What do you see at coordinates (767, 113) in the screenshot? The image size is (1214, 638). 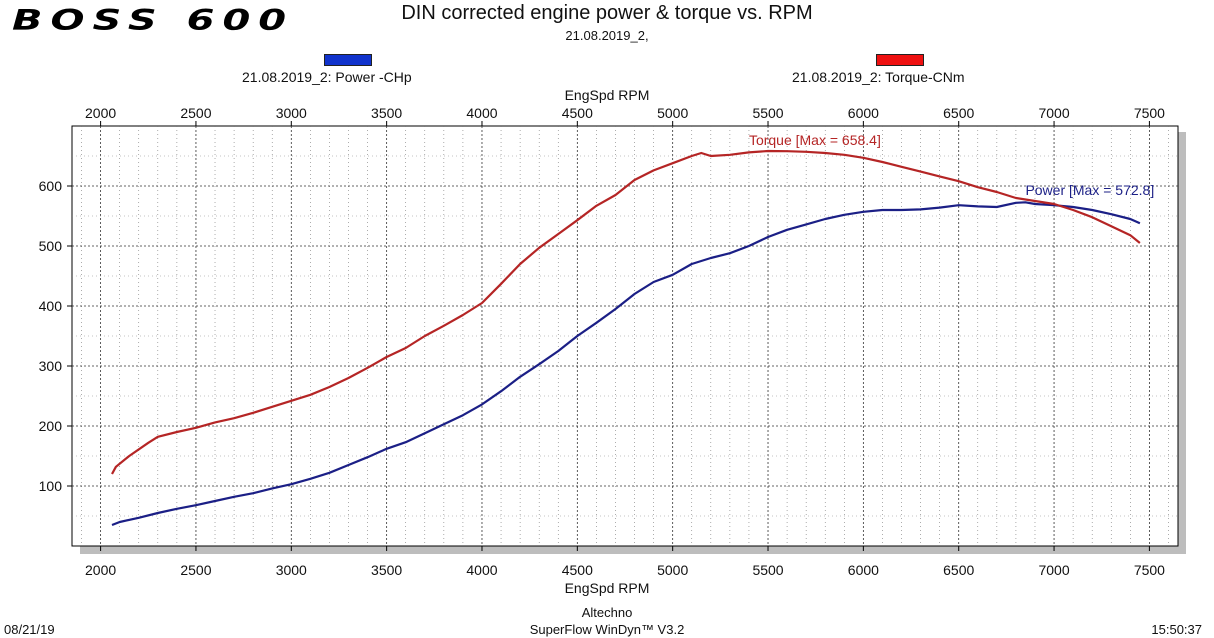 I see `x-tick-label-top: 5500` at bounding box center [767, 113].